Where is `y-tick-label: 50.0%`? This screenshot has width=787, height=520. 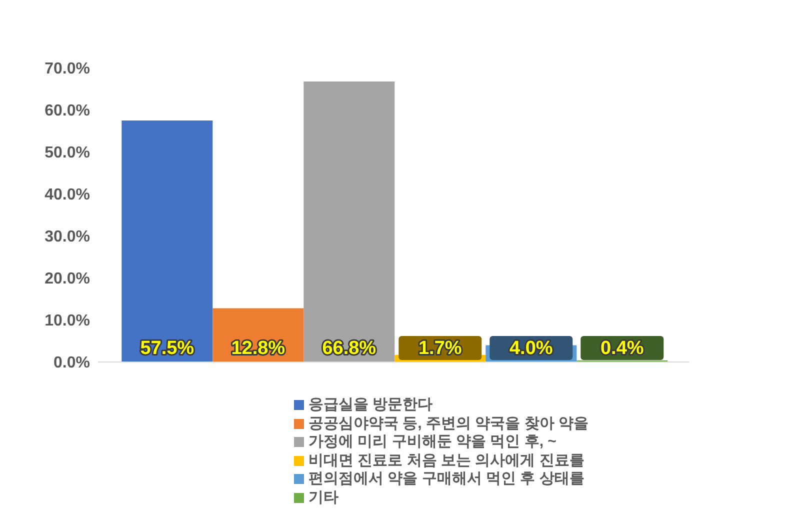
y-tick-label: 50.0% is located at coordinates (67, 153).